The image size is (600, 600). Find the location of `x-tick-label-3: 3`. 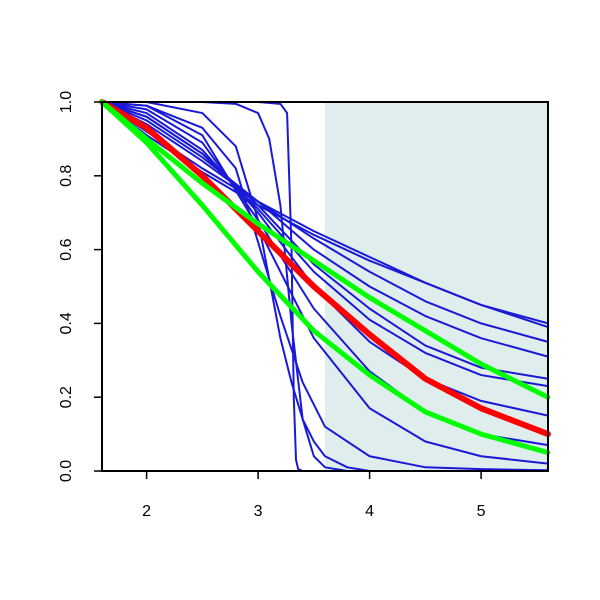

x-tick-label-3: 3 is located at coordinates (258, 511).